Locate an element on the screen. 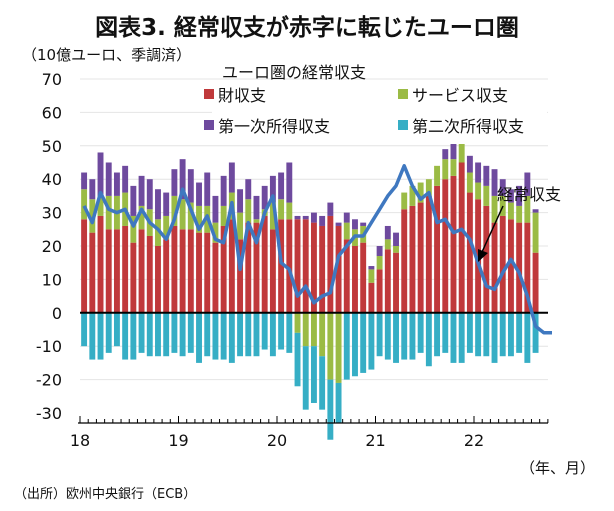 The height and width of the screenshot is (511, 614). annotation-arrow-head is located at coordinates (483, 255).